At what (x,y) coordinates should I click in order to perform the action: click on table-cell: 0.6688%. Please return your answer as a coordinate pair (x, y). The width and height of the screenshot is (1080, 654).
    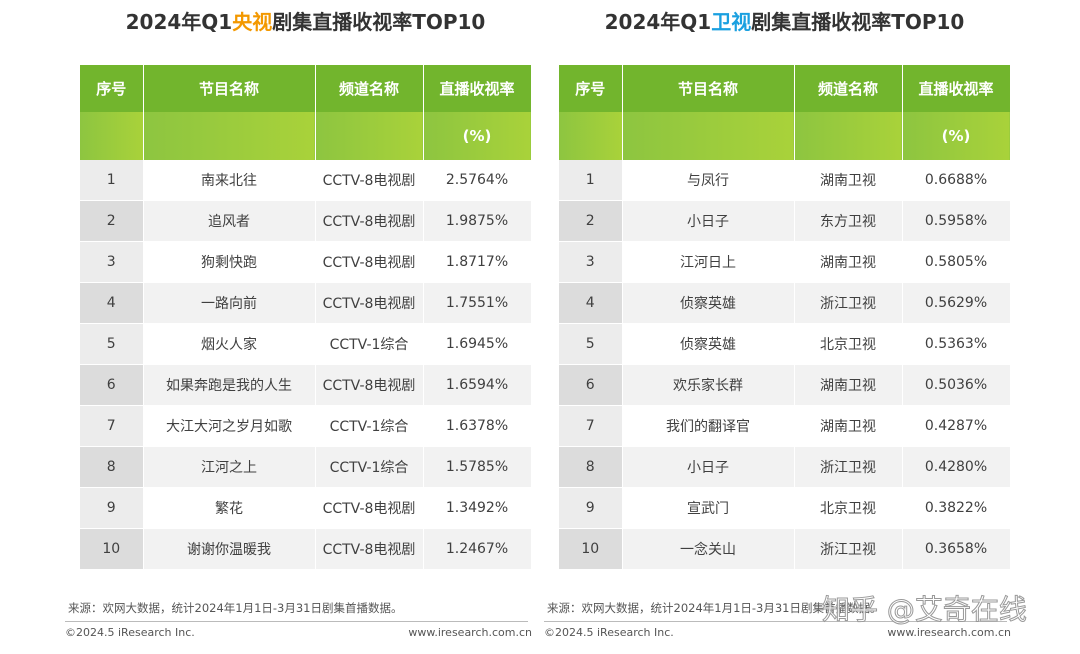
    Looking at the image, I should click on (956, 180).